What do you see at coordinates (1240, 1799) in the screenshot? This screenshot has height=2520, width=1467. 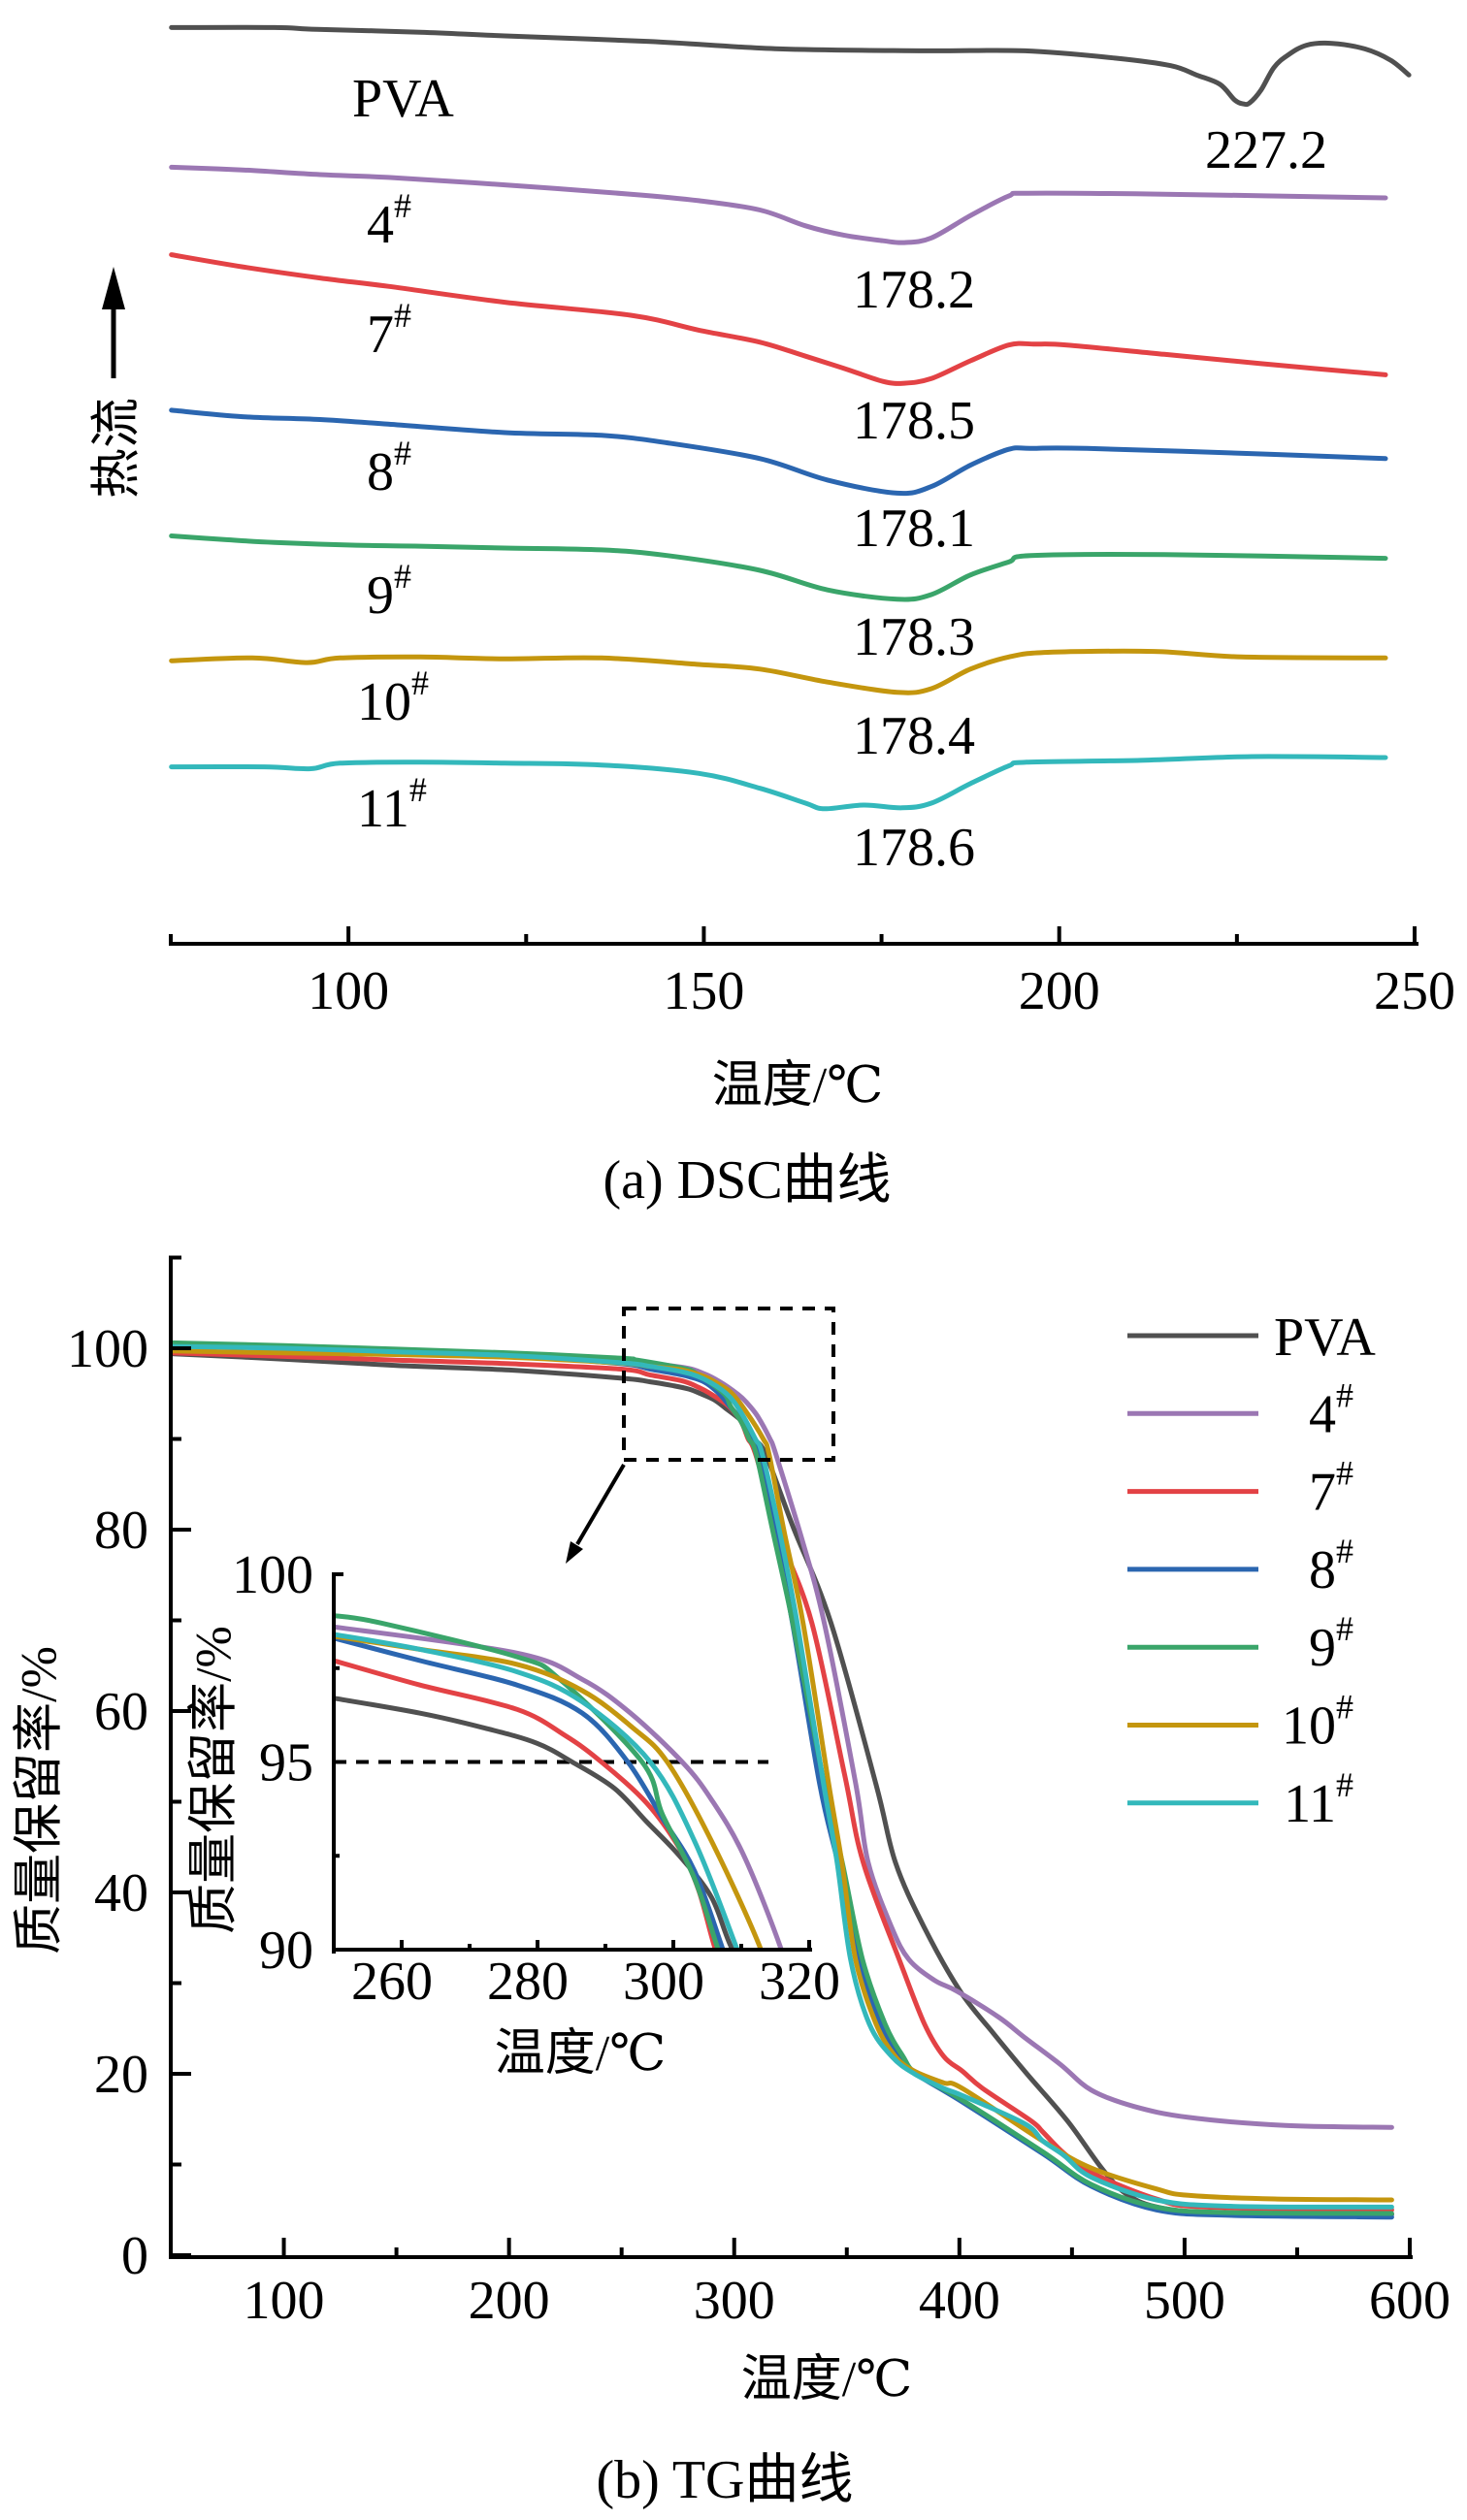 I see `legend-item-11: 11#` at bounding box center [1240, 1799].